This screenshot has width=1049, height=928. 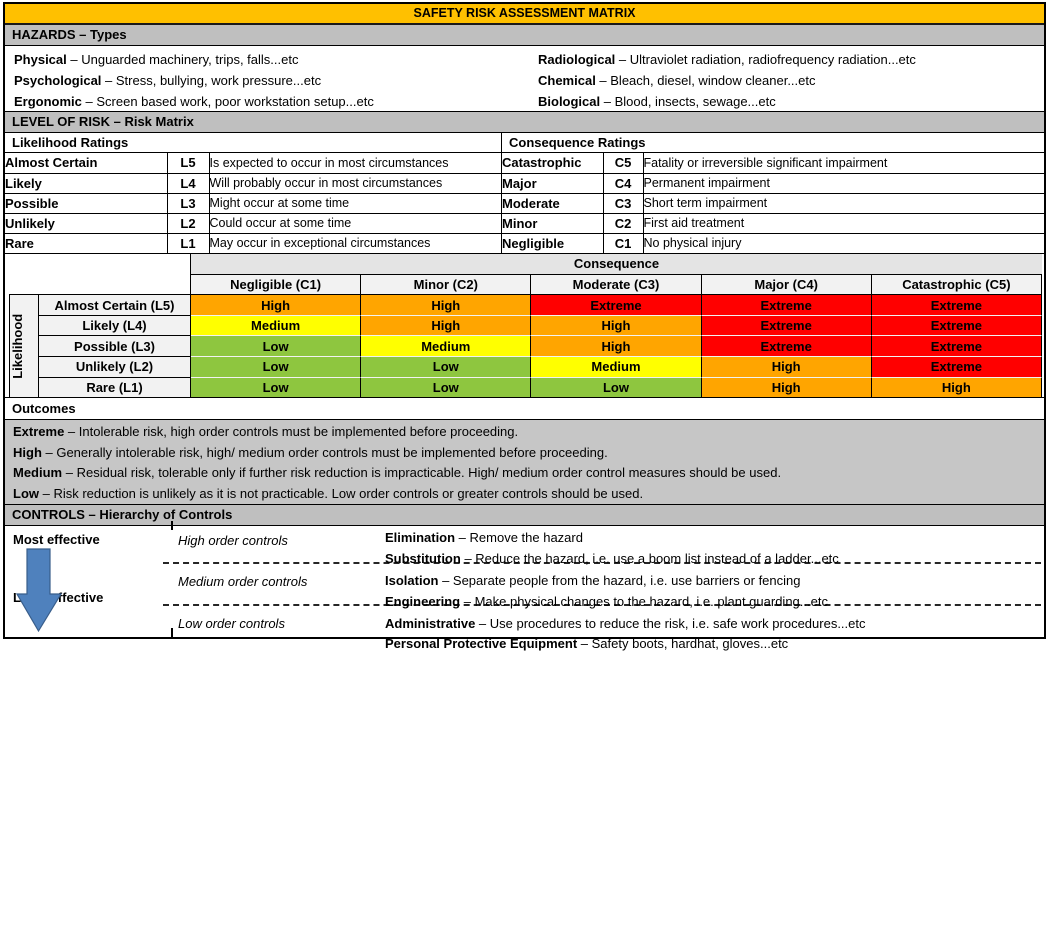 I want to click on down-arrow-shape, so click(x=39, y=590).